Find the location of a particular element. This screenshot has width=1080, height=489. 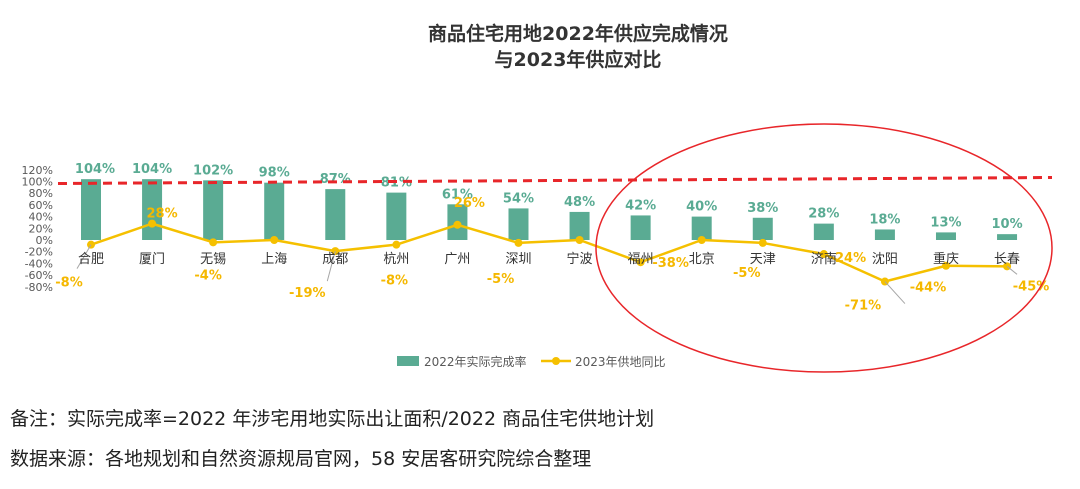

line-data-label: 28% is located at coordinates (162, 214).